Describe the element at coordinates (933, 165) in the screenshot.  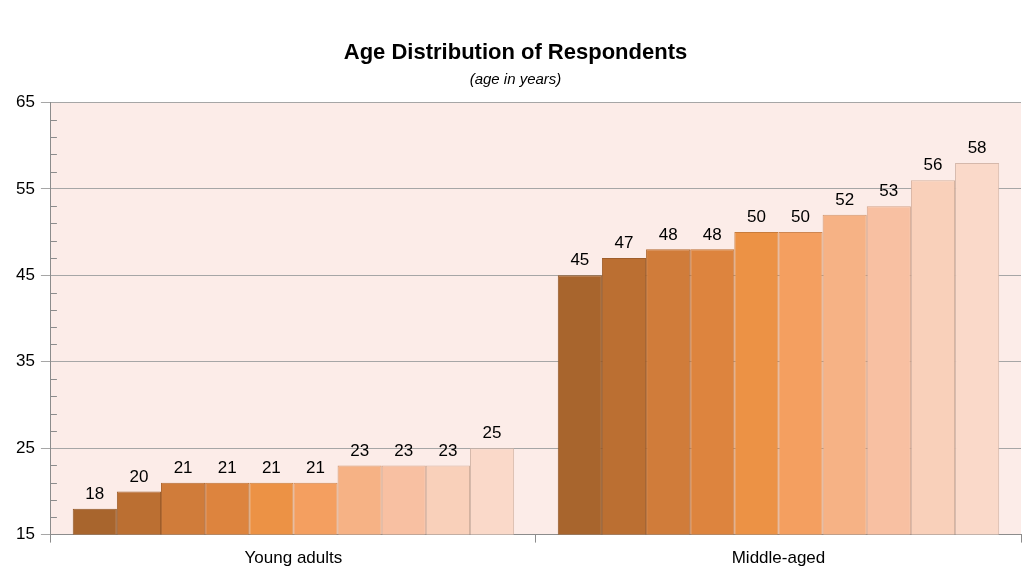
I see `data-label: 56` at that location.